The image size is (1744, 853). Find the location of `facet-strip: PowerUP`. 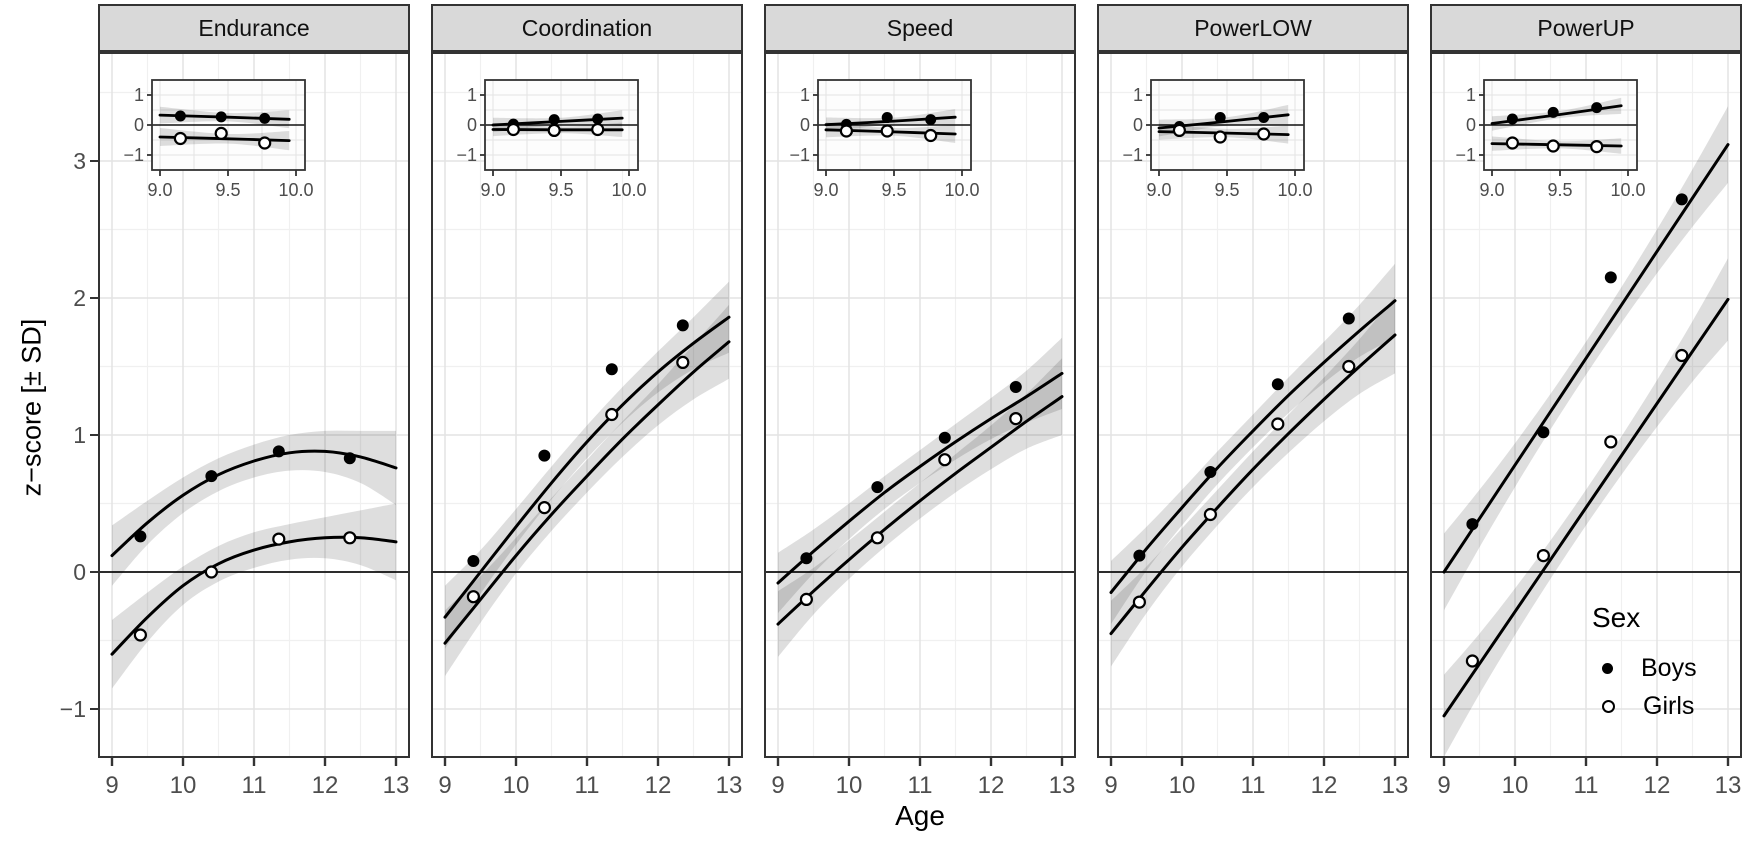

facet-strip: PowerUP is located at coordinates (1586, 28).